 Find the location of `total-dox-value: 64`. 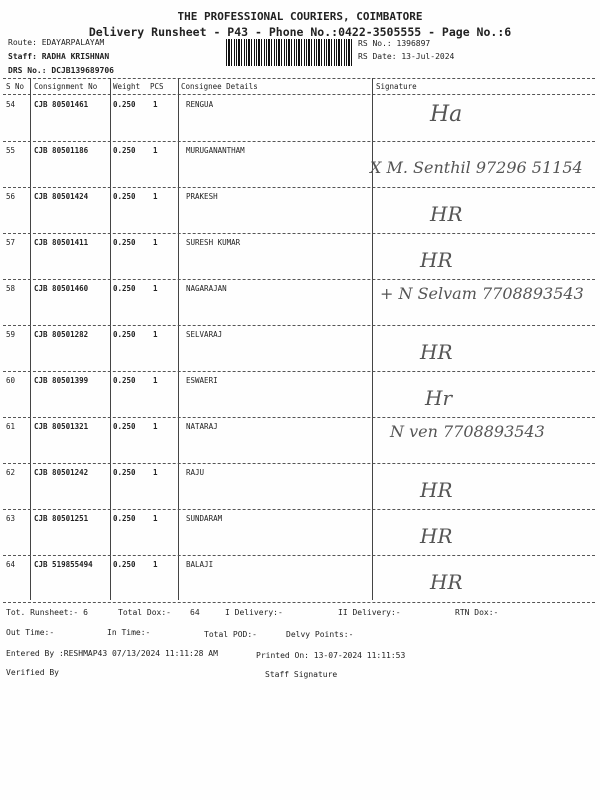

total-dox-value: 64 is located at coordinates (195, 612).